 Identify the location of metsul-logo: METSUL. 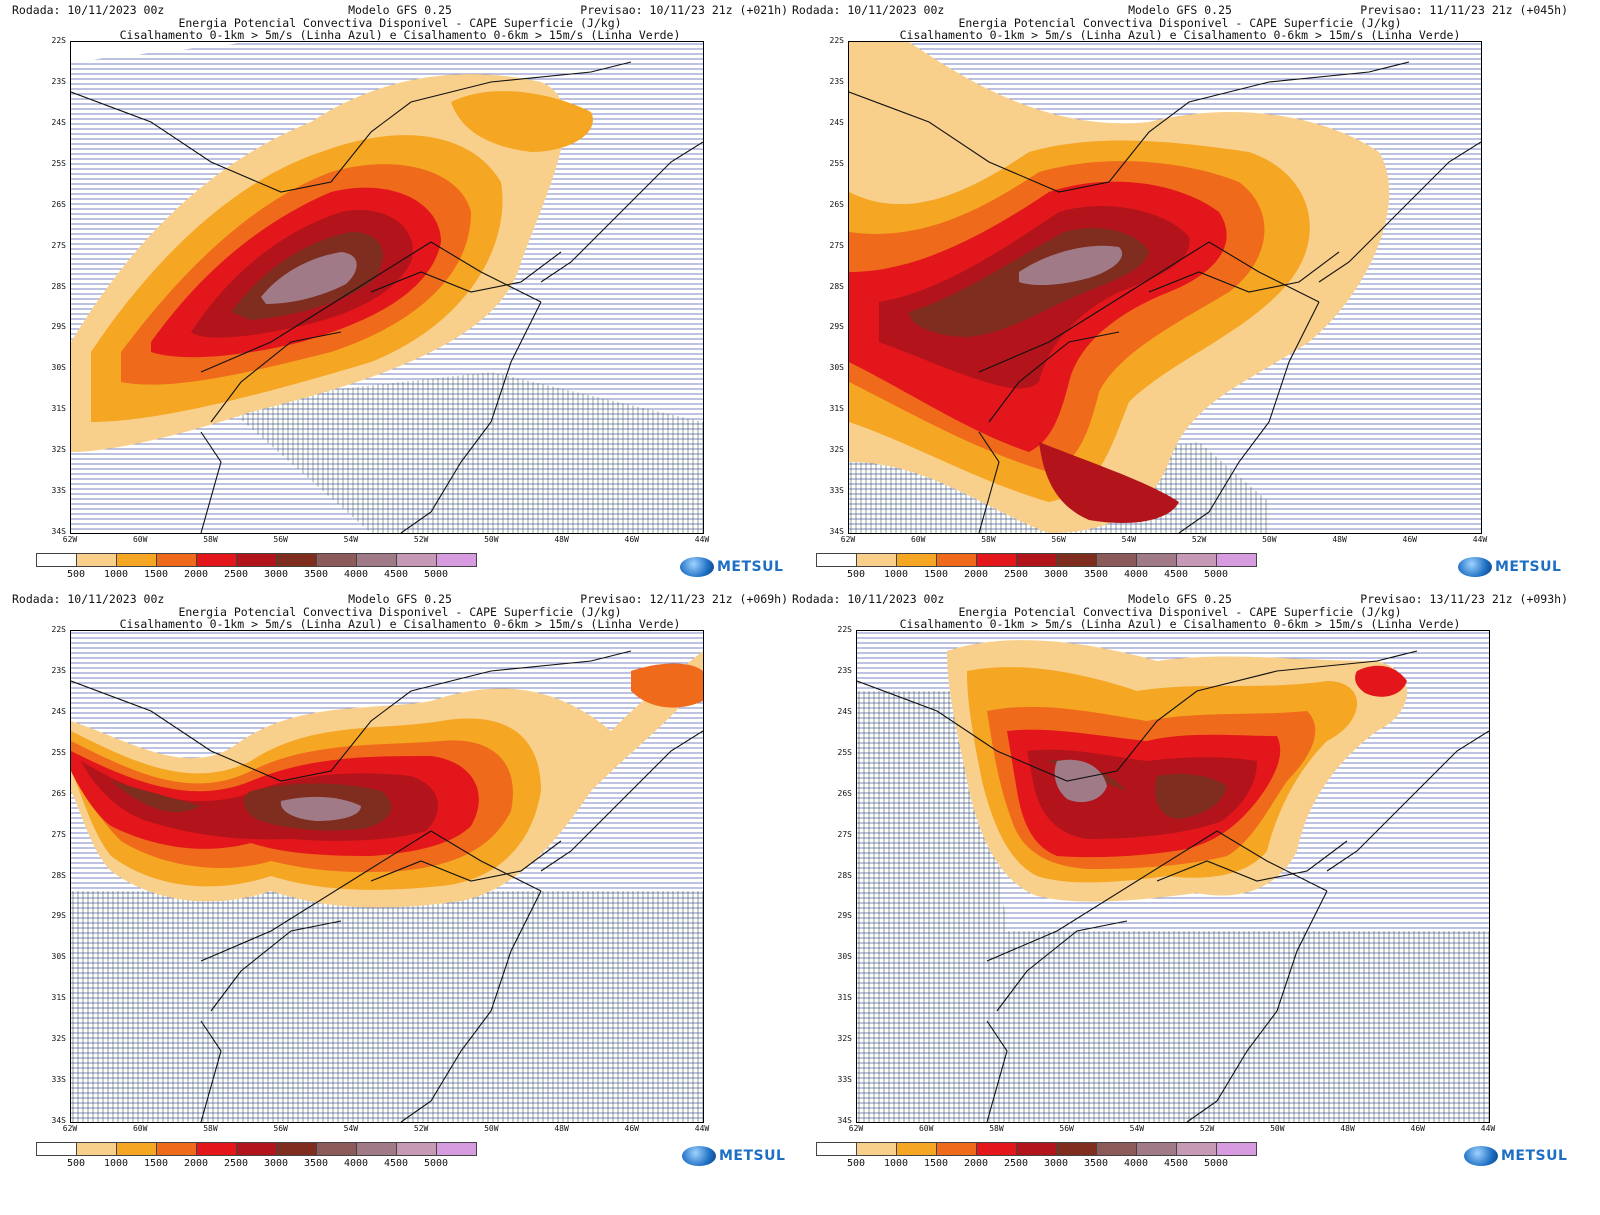
(1509, 567).